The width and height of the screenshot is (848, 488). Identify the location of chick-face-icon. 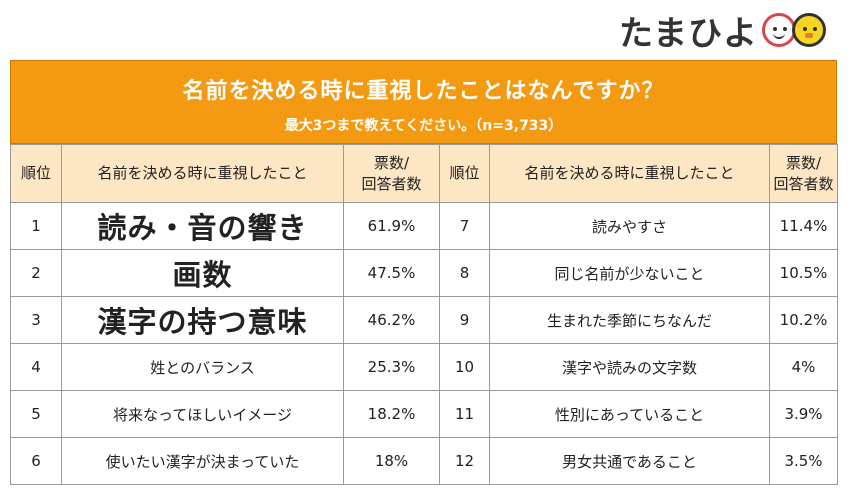
(809, 30).